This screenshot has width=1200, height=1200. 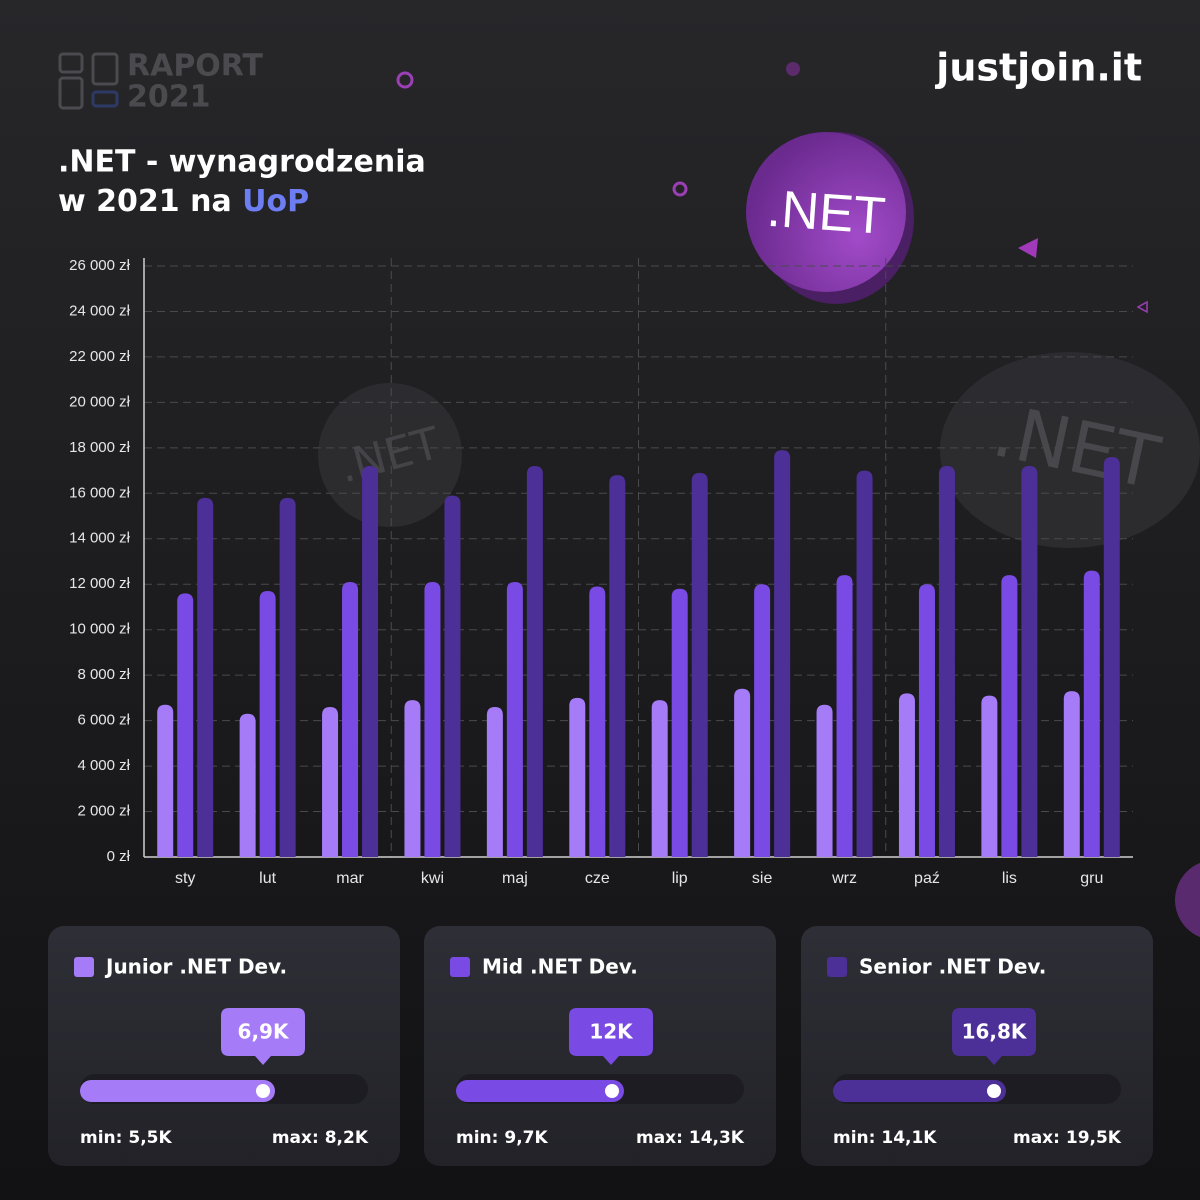 What do you see at coordinates (100, 265) in the screenshot?
I see `y-tick-label: 26 000 zł` at bounding box center [100, 265].